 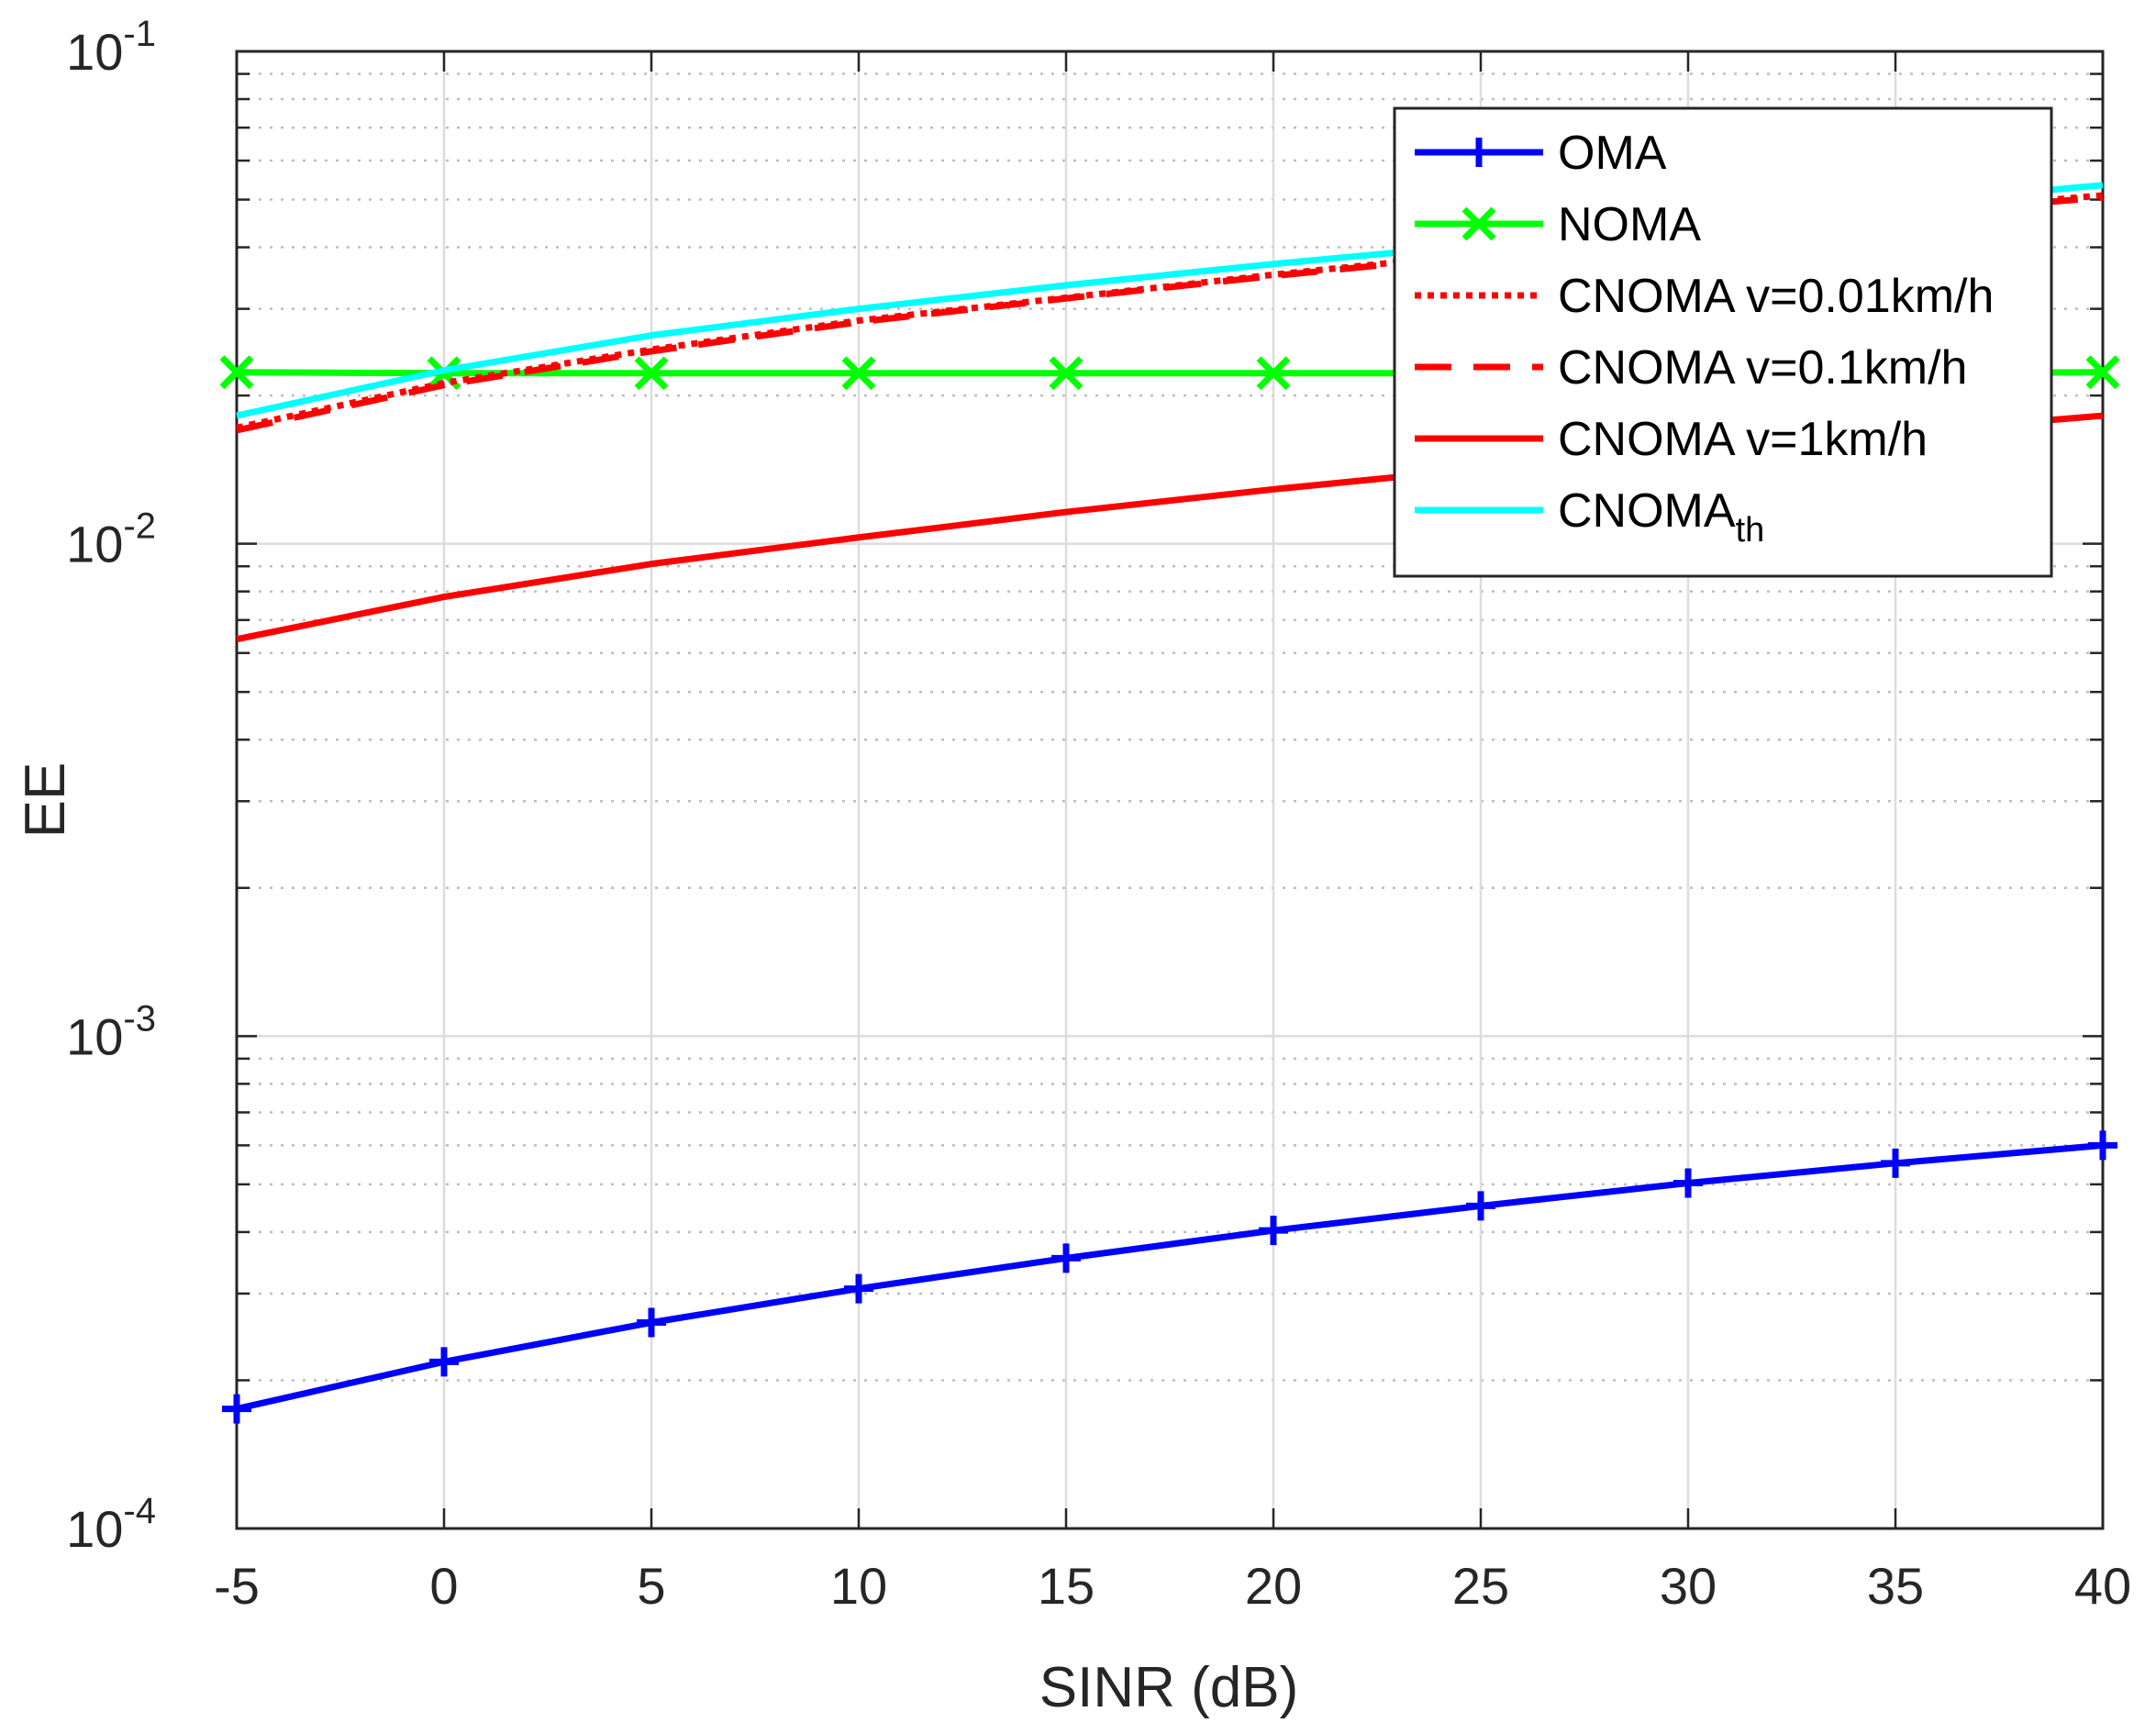 What do you see at coordinates (139, 1018) in the screenshot?
I see `y-tick-exponent: -3` at bounding box center [139, 1018].